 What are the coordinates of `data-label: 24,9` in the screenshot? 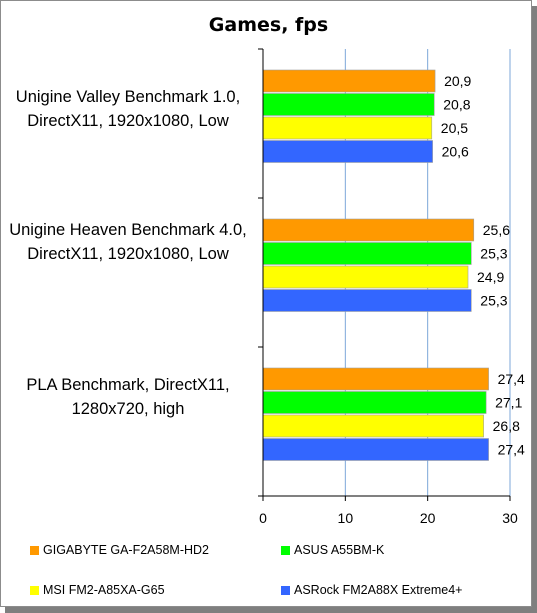 It's located at (490, 277).